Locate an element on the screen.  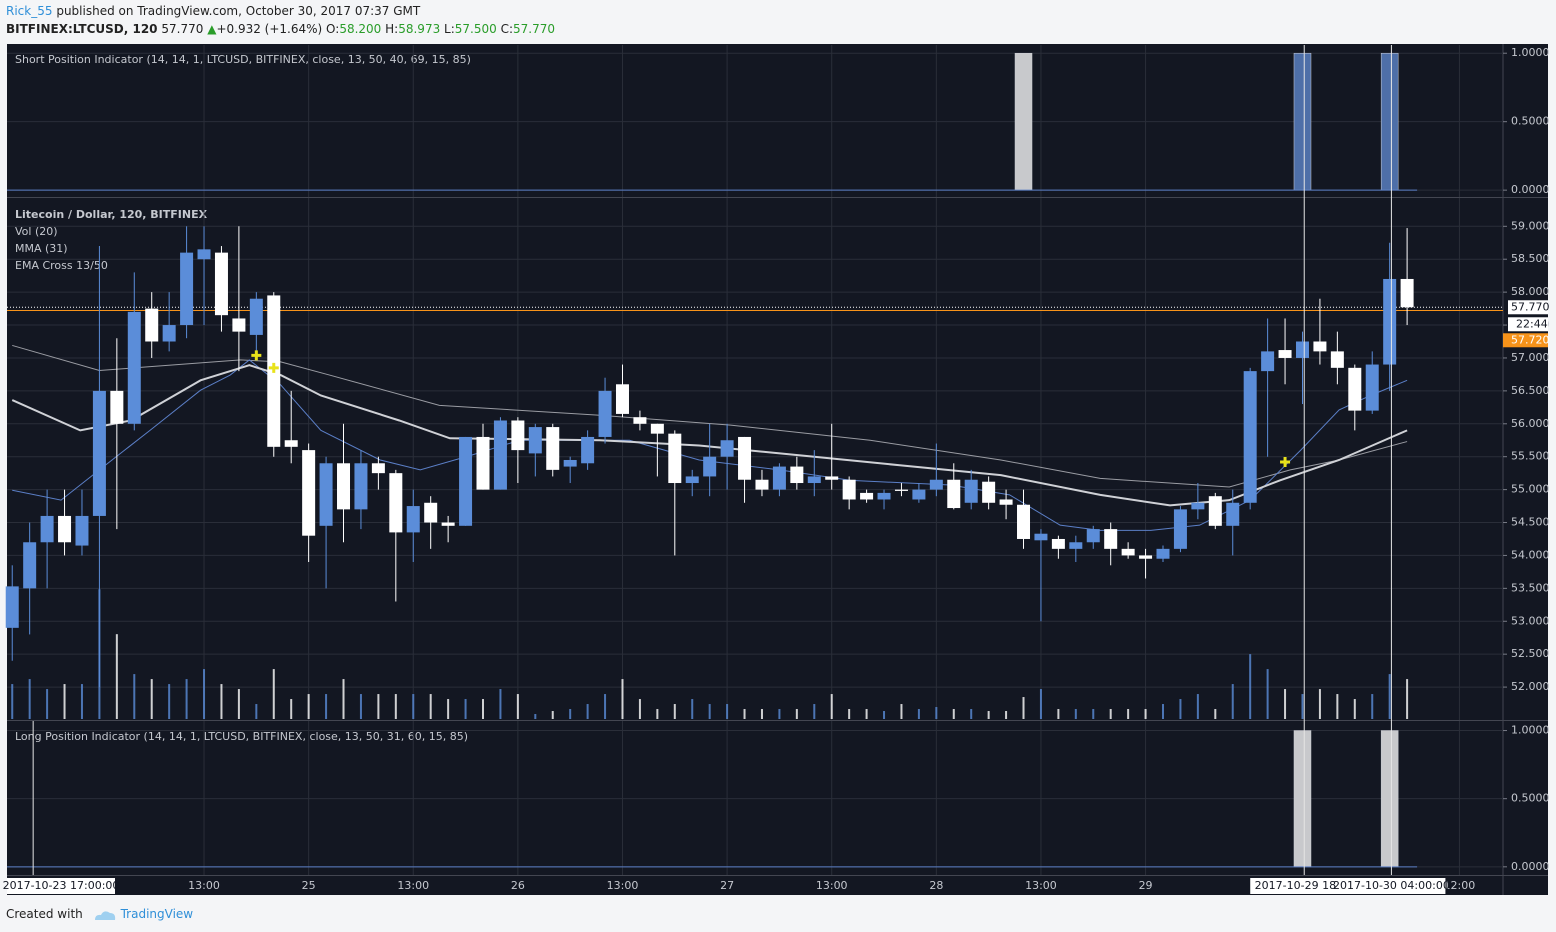
y-tick-label: 0.5000 is located at coordinates (1530, 798).